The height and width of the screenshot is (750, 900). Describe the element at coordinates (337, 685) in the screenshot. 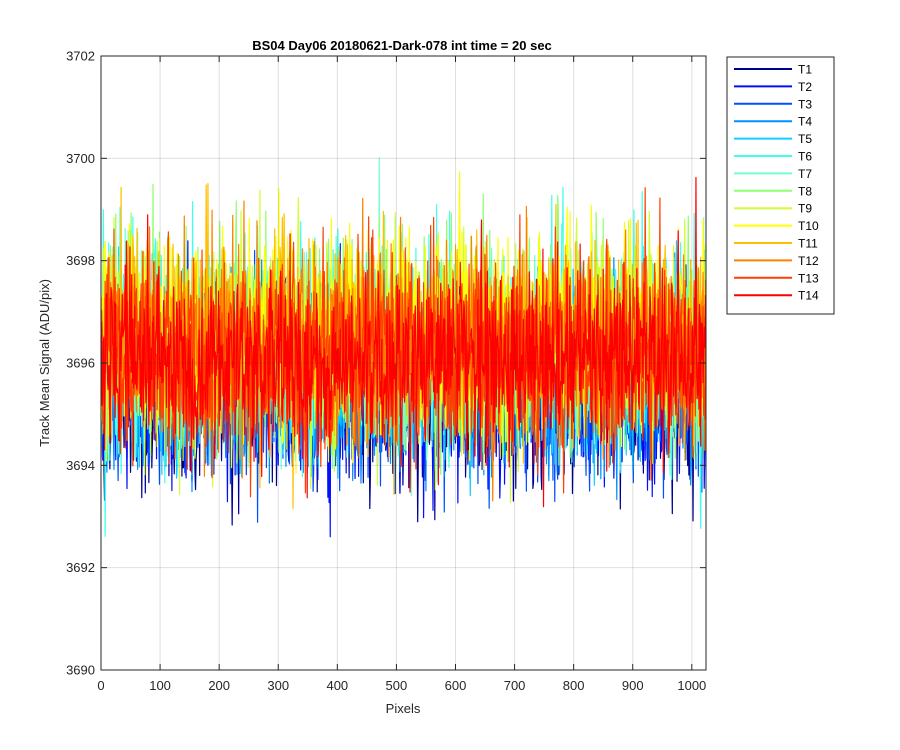

I see `x-tick-label: 400` at that location.